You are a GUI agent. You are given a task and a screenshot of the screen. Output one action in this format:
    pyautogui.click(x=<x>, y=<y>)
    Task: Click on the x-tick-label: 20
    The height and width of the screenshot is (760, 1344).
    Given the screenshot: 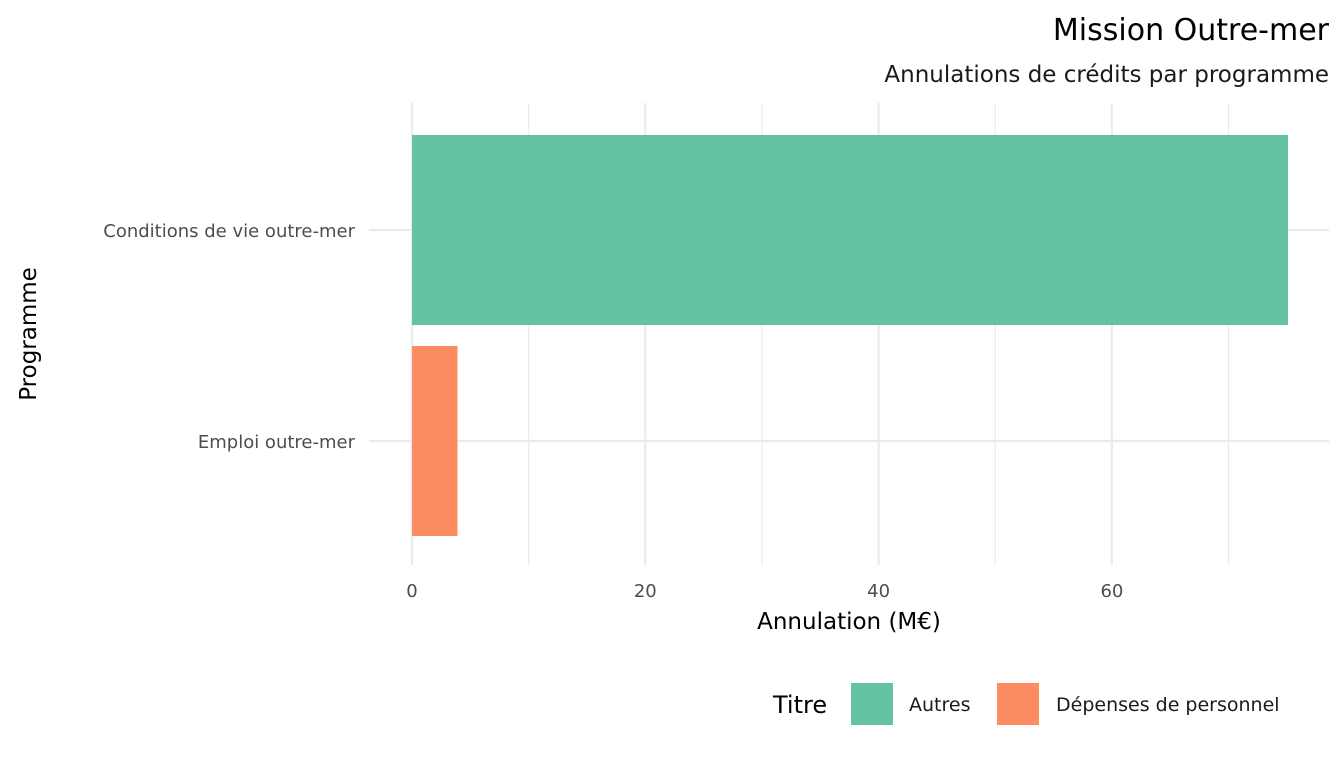 What is the action you would take?
    pyautogui.click(x=645, y=591)
    